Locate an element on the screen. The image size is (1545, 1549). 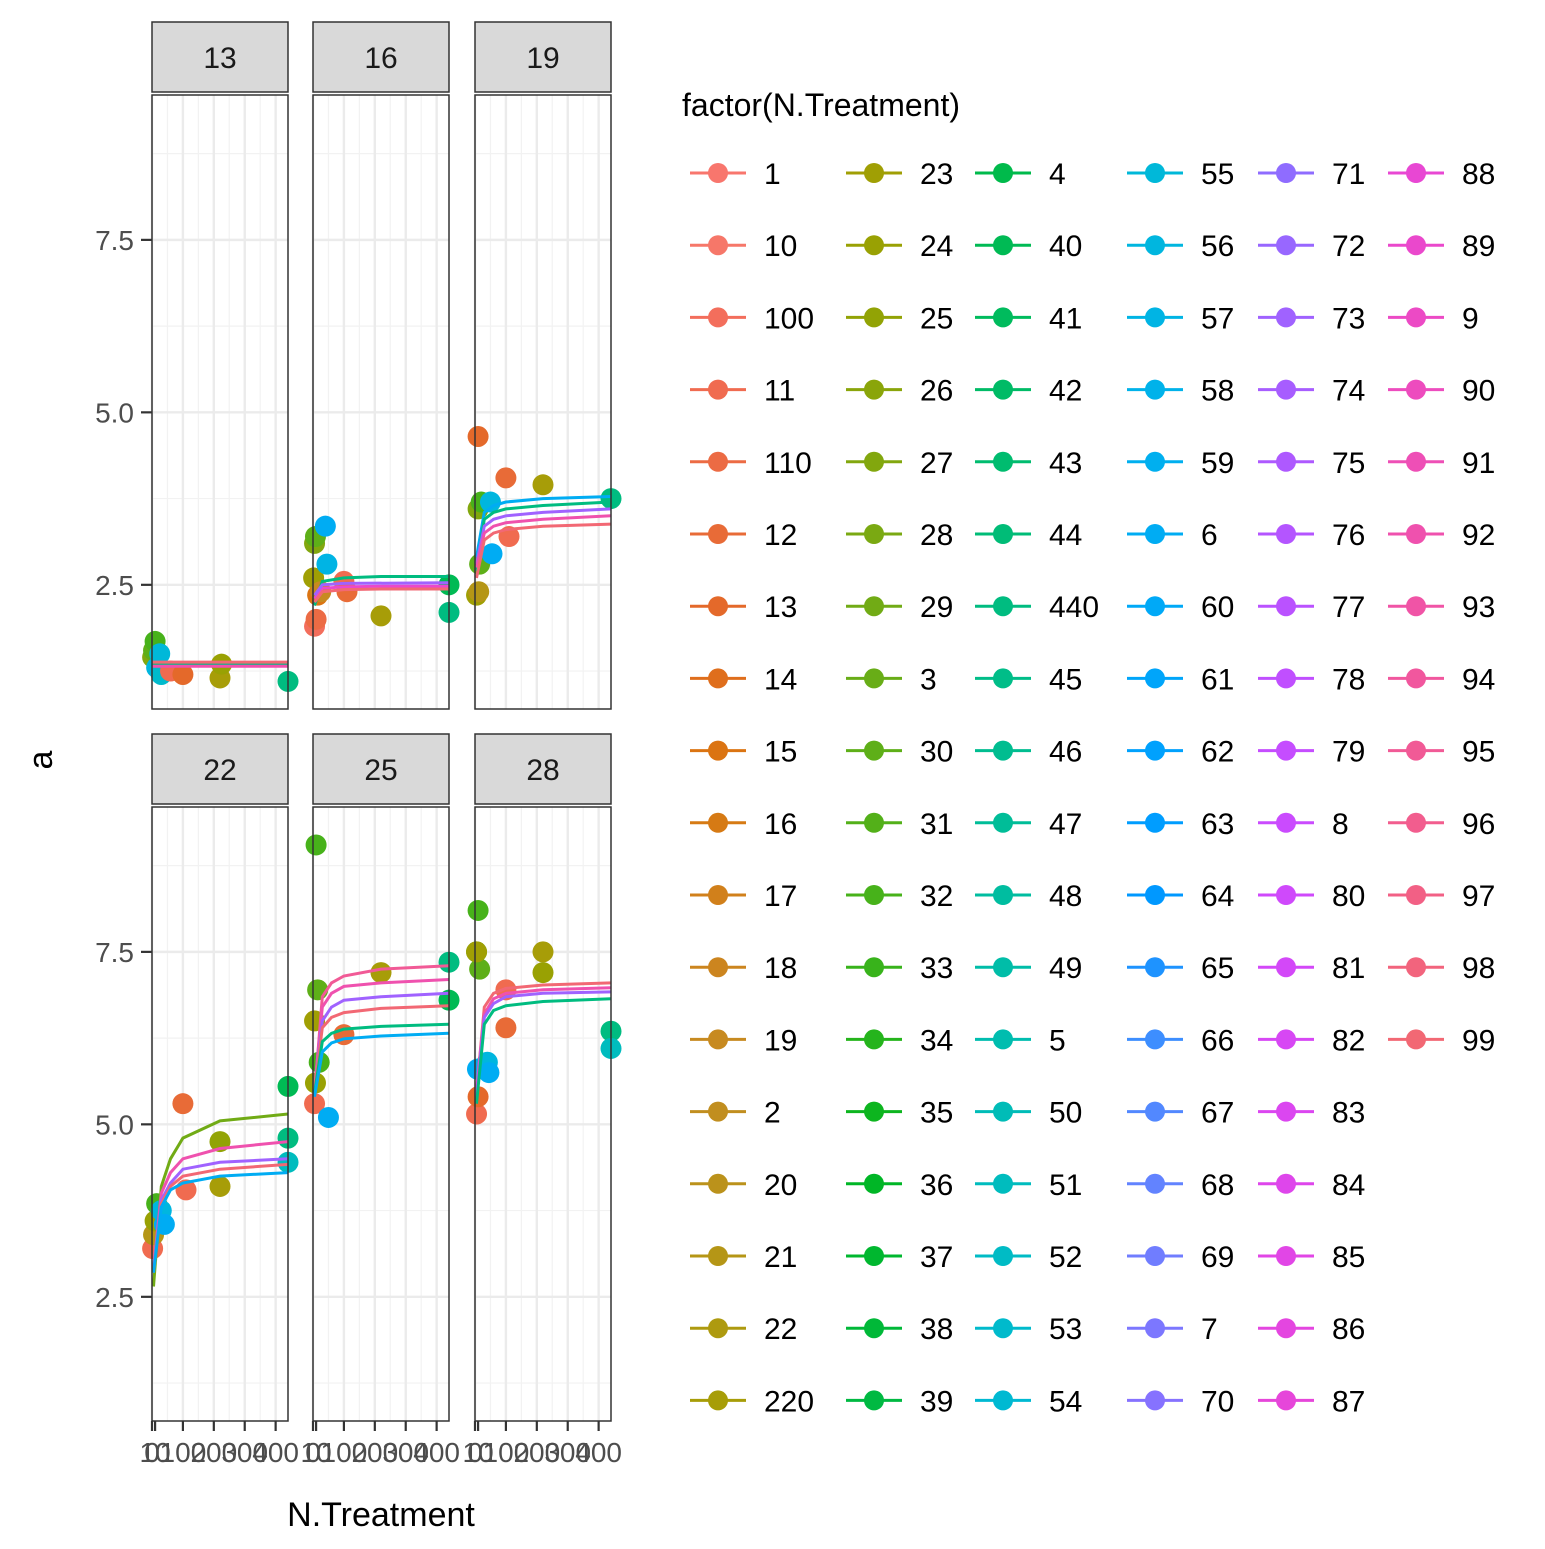
legend-label: 3 is located at coordinates (928, 679).